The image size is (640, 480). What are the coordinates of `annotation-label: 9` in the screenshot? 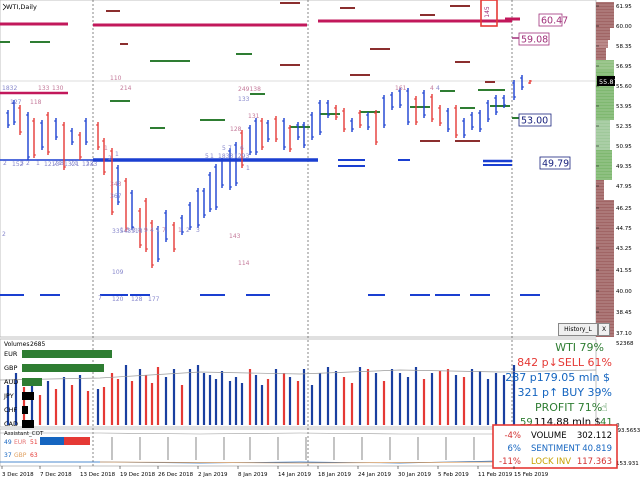 It's located at (146, 230).